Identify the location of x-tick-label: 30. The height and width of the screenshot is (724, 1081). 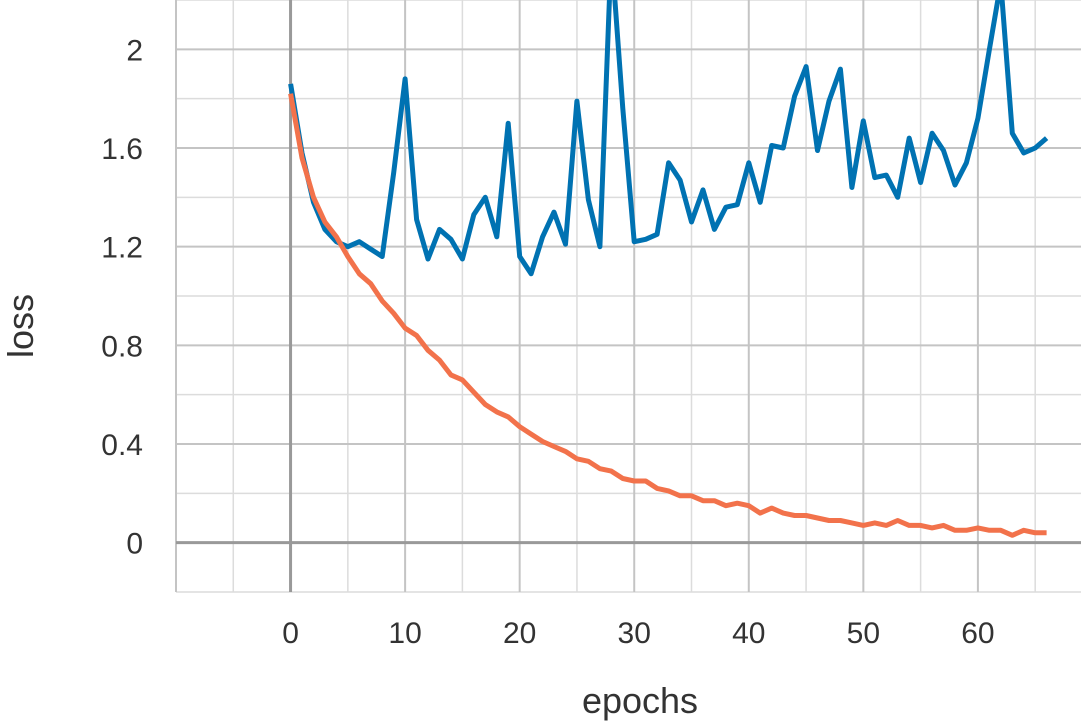
(634, 633).